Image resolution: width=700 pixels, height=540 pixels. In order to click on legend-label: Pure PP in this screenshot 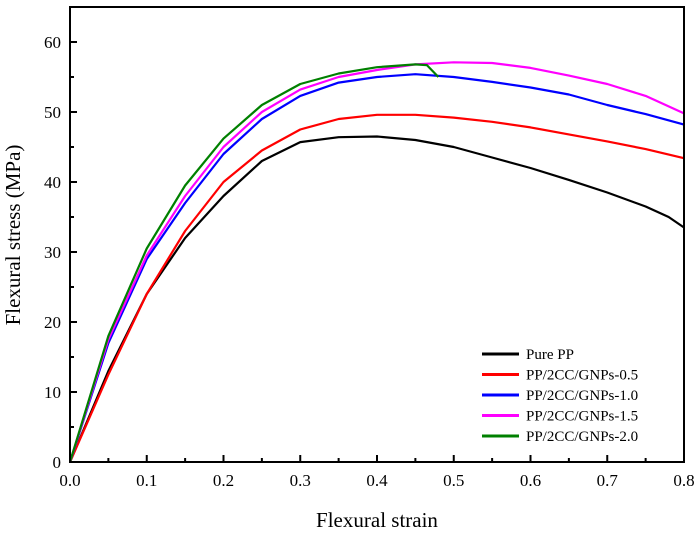, I will do `click(550, 355)`.